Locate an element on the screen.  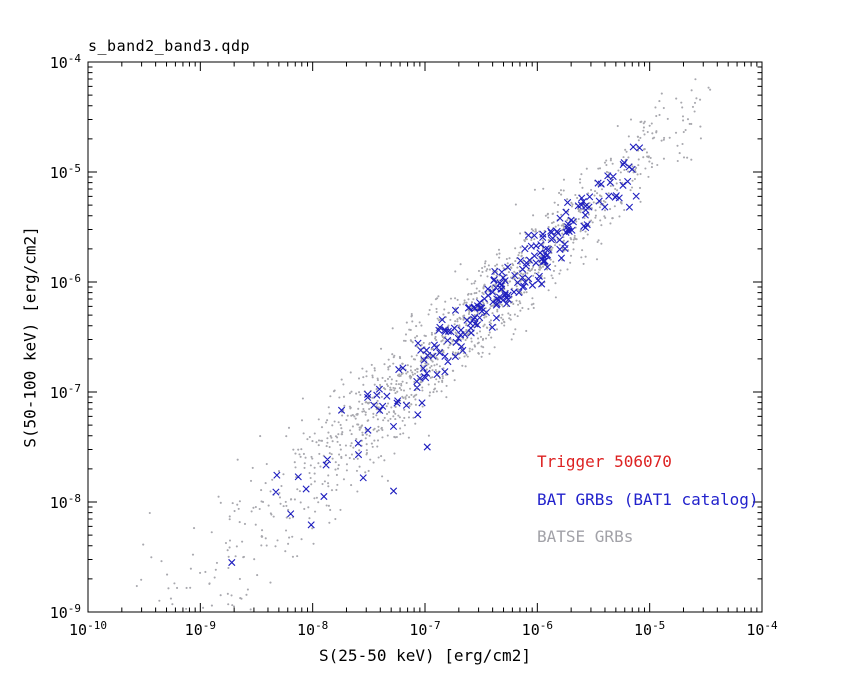
legend-entry-trigger: Trigger 506070 is located at coordinates (604, 461).